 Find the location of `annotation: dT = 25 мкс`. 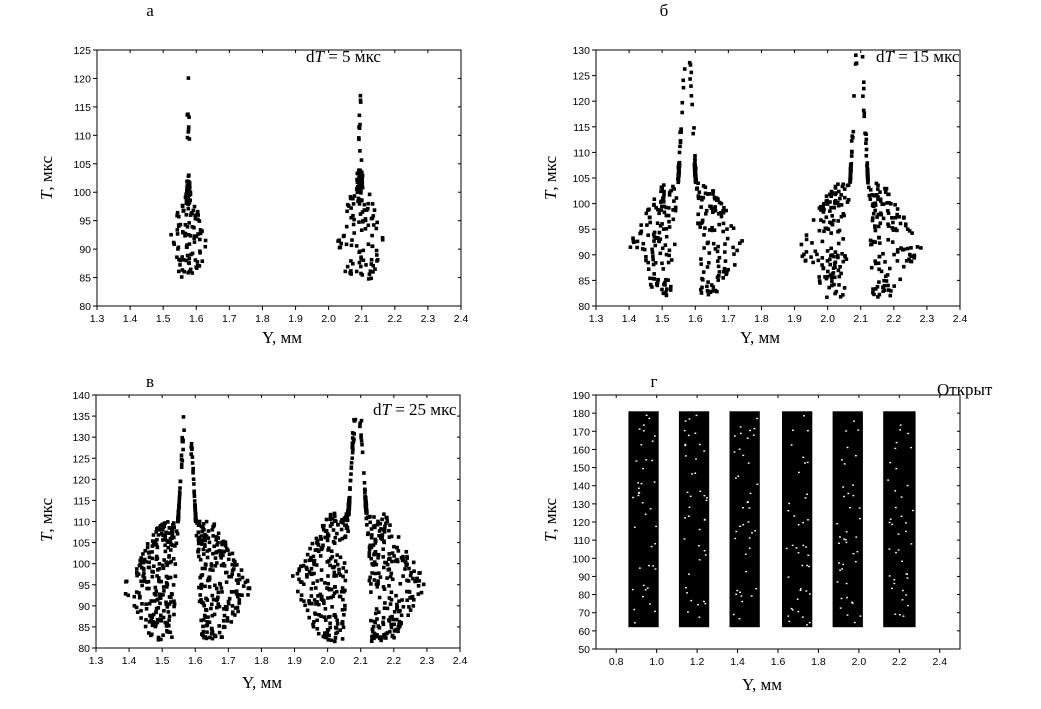

annotation: dT = 25 мкс is located at coordinates (415, 409).